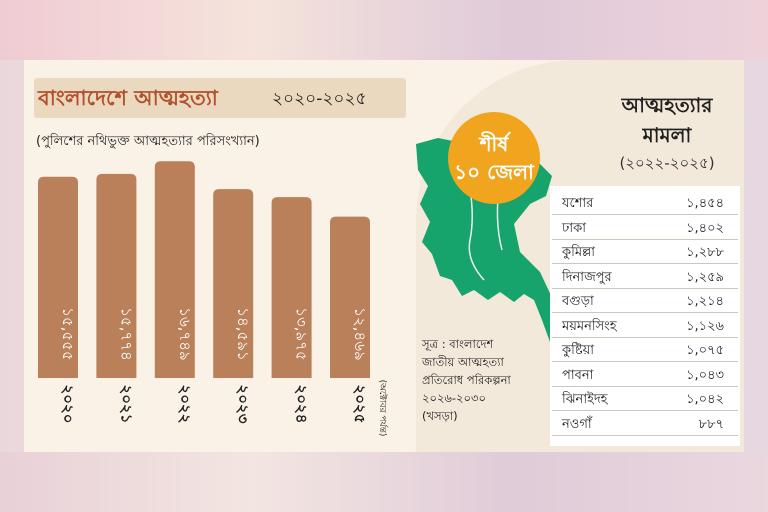 This screenshot has height=512, width=768. What do you see at coordinates (128, 98) in the screenshot?
I see `chart-title: বাংলাদেশে আত্মহত্যা` at bounding box center [128, 98].